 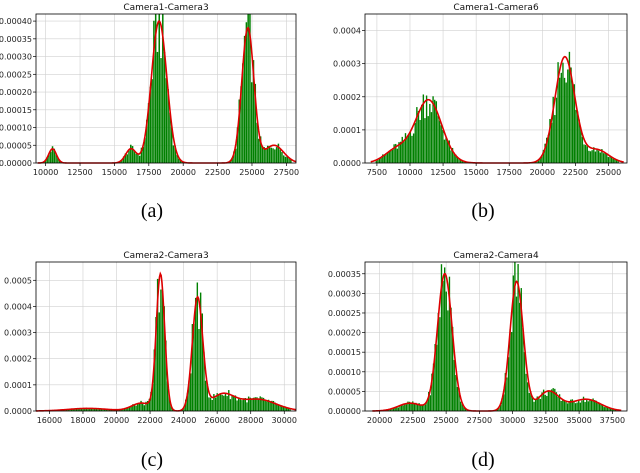 What do you see at coordinates (545, 420) in the screenshot?
I see `x-tick-label: 32500` at bounding box center [545, 420].